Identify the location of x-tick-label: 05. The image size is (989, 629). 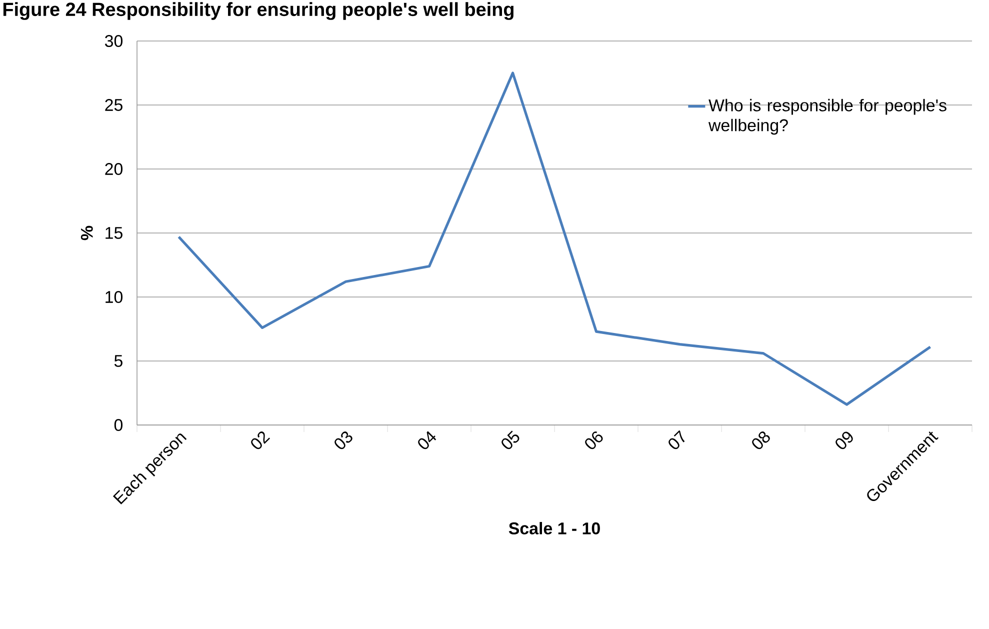
(511, 440).